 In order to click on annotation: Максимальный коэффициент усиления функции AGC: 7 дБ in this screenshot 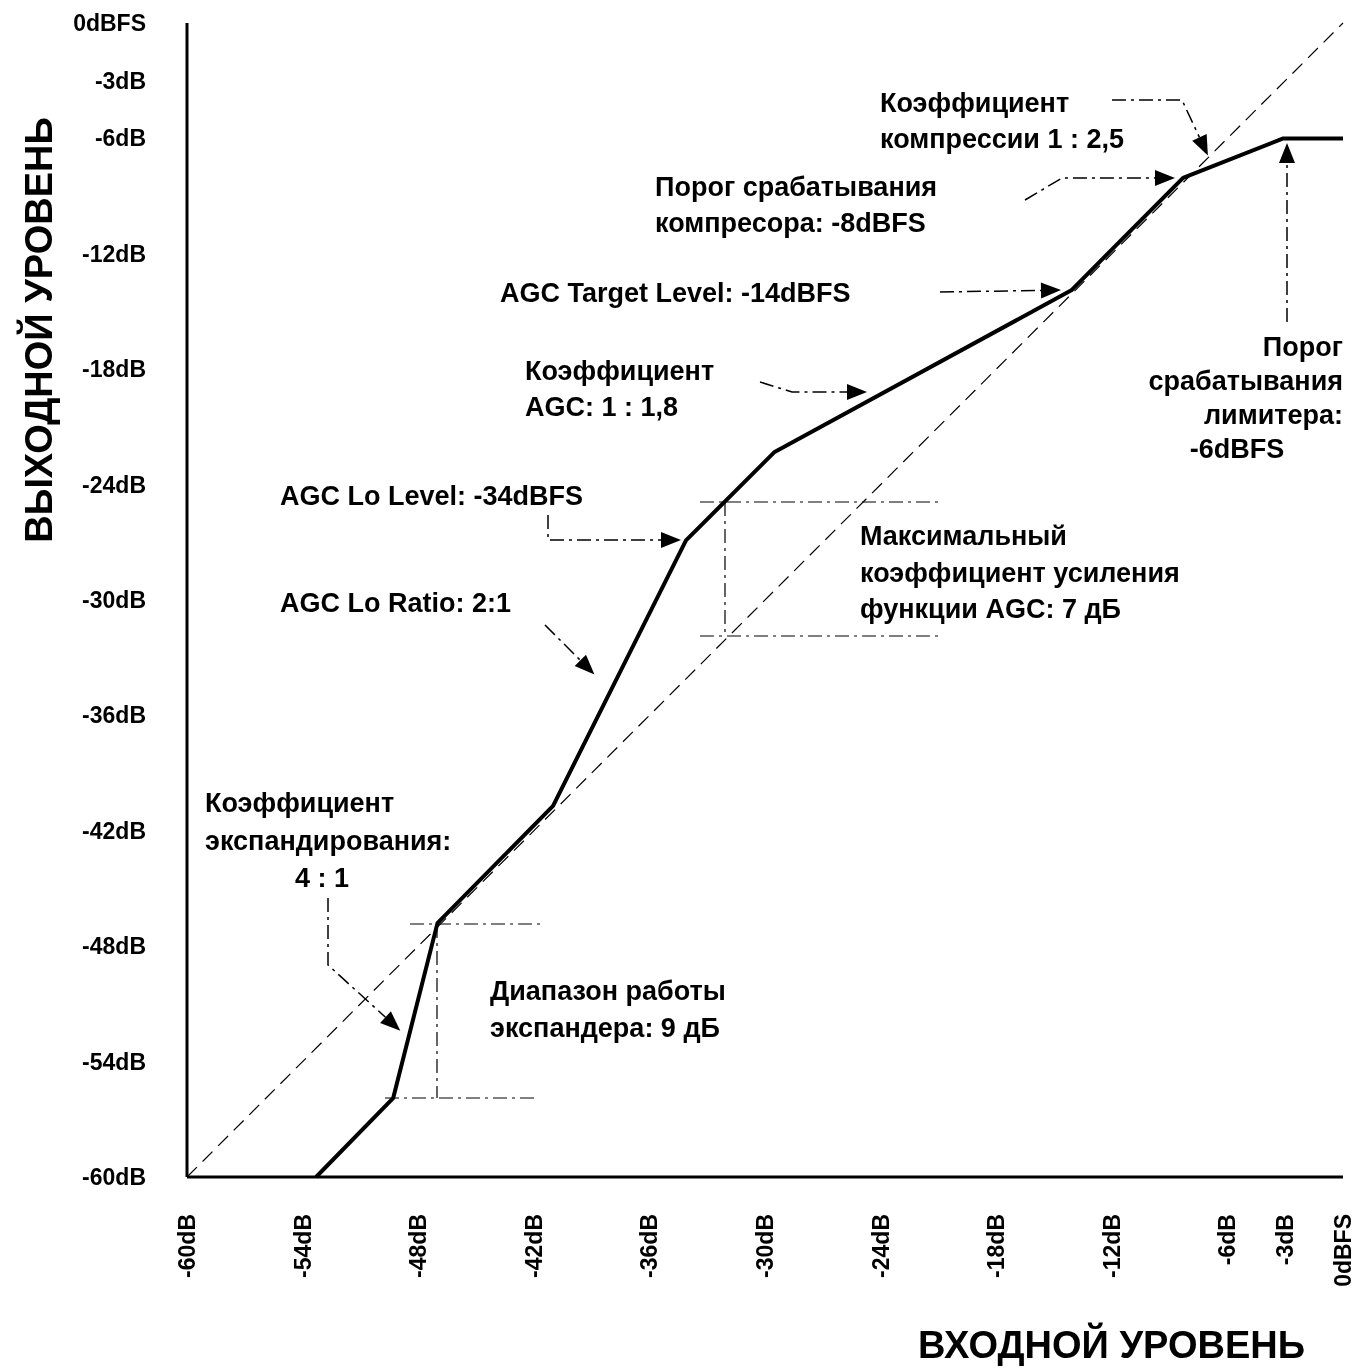, I will do `click(1020, 572)`.